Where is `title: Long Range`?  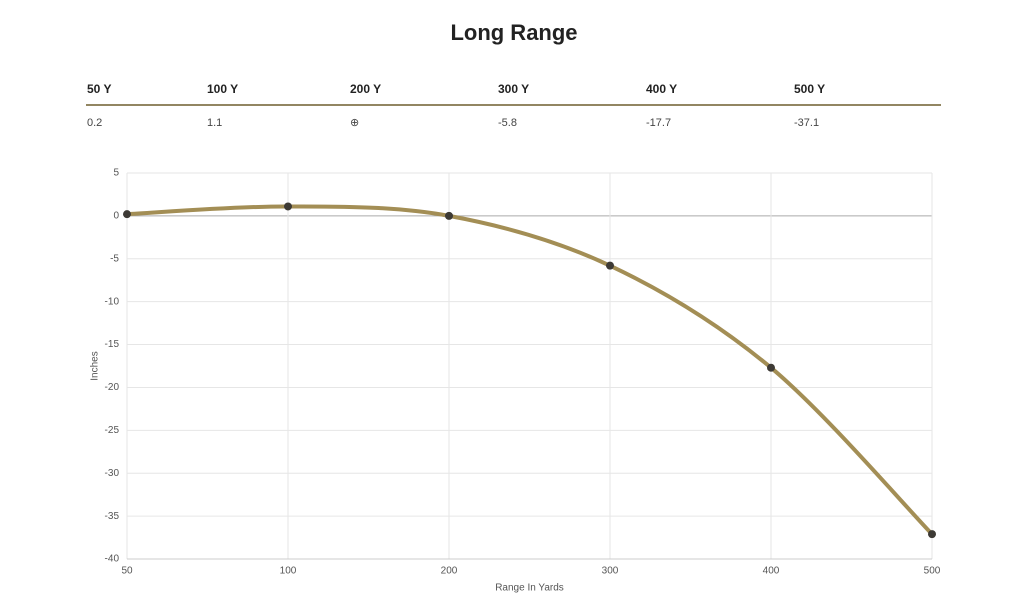 title: Long Range is located at coordinates (513, 32).